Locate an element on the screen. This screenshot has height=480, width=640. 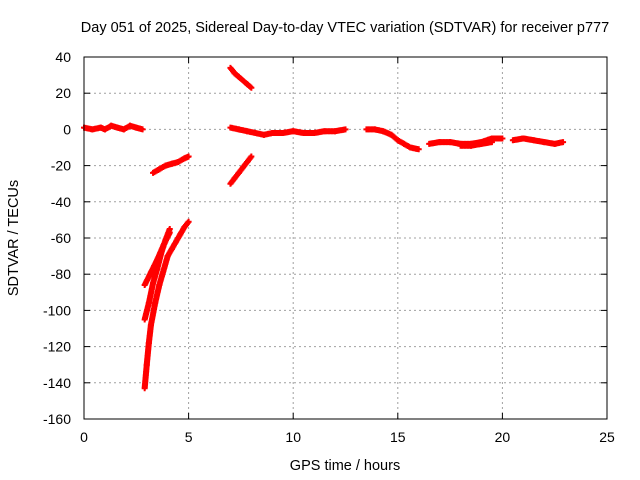
y-tick-label: -40 is located at coordinates (61, 202).